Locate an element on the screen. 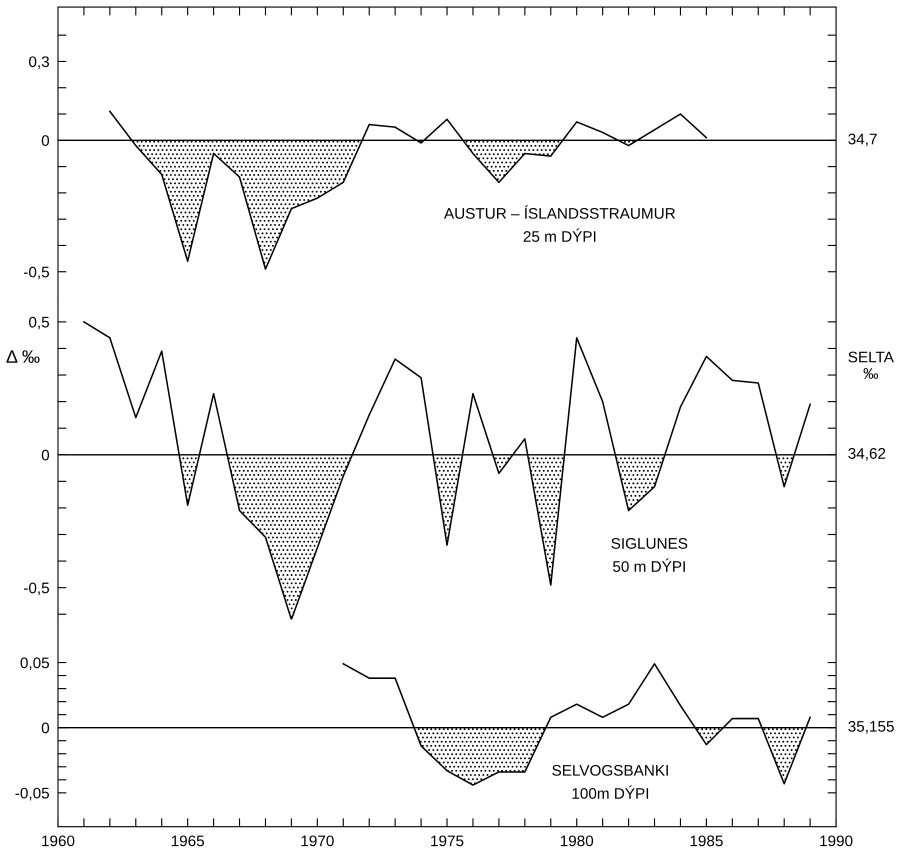 This screenshot has width=899, height=848. text: 35,155 is located at coordinates (871, 727).